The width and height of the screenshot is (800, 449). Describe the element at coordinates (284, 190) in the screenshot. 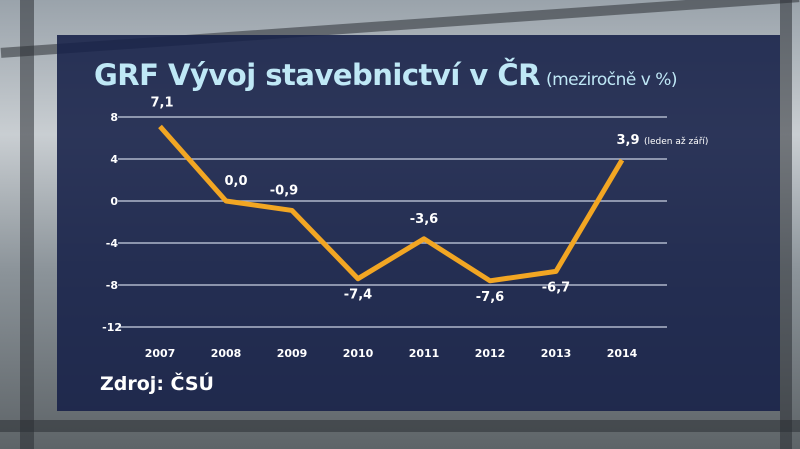

I see `data-label: -0,9` at that location.